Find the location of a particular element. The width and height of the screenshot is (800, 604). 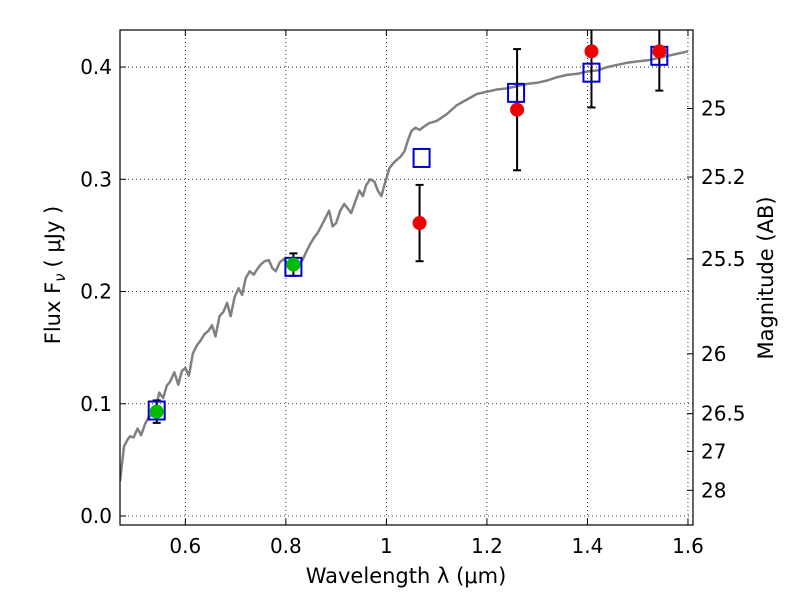

x-tick-label: 1.2 is located at coordinates (487, 546).